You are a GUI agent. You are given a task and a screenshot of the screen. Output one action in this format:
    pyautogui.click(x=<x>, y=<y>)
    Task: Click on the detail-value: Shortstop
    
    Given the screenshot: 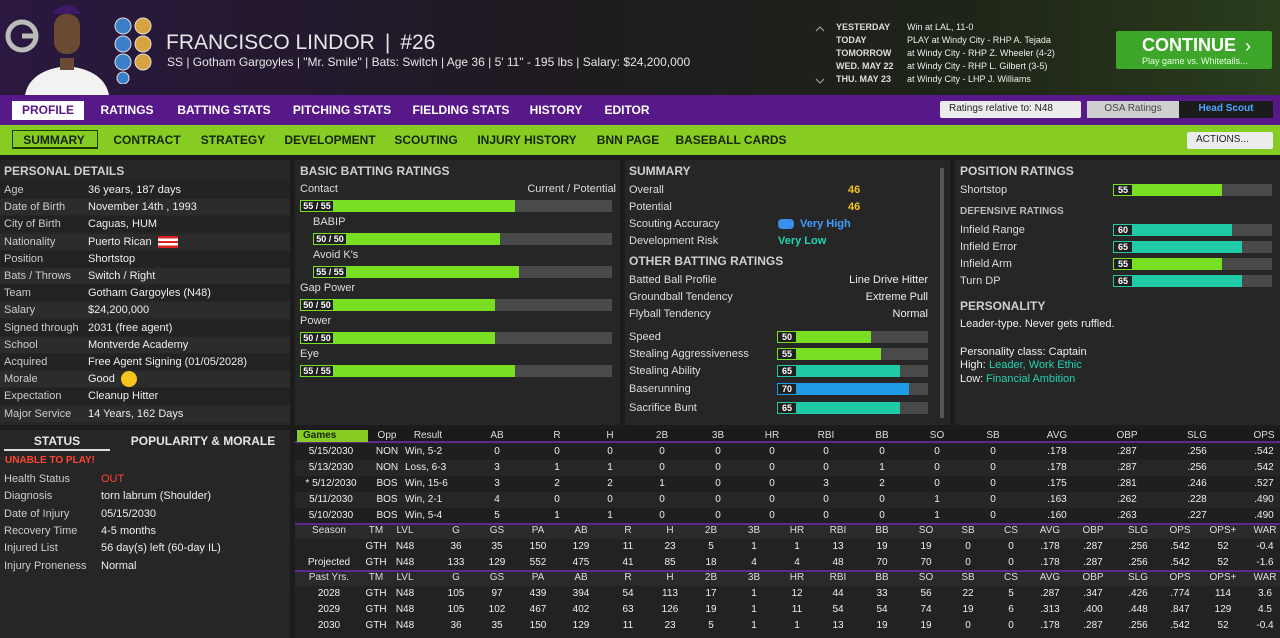 What is the action you would take?
    pyautogui.click(x=112, y=258)
    